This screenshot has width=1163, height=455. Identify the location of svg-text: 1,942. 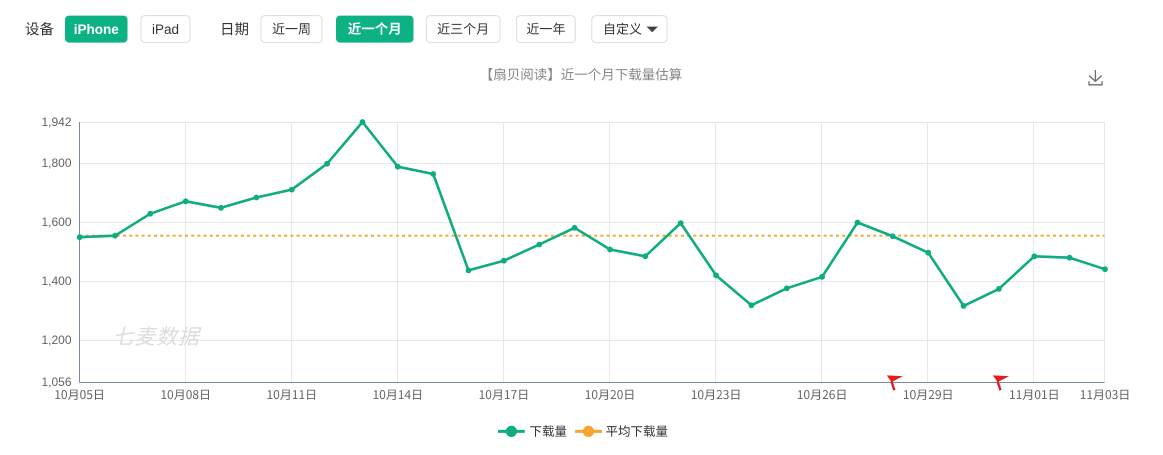
(56, 122).